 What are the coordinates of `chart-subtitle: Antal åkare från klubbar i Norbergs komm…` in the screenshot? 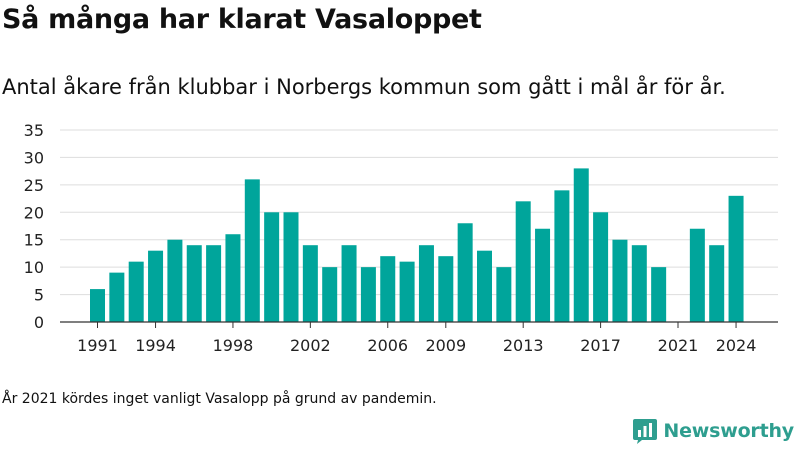 It's located at (364, 87).